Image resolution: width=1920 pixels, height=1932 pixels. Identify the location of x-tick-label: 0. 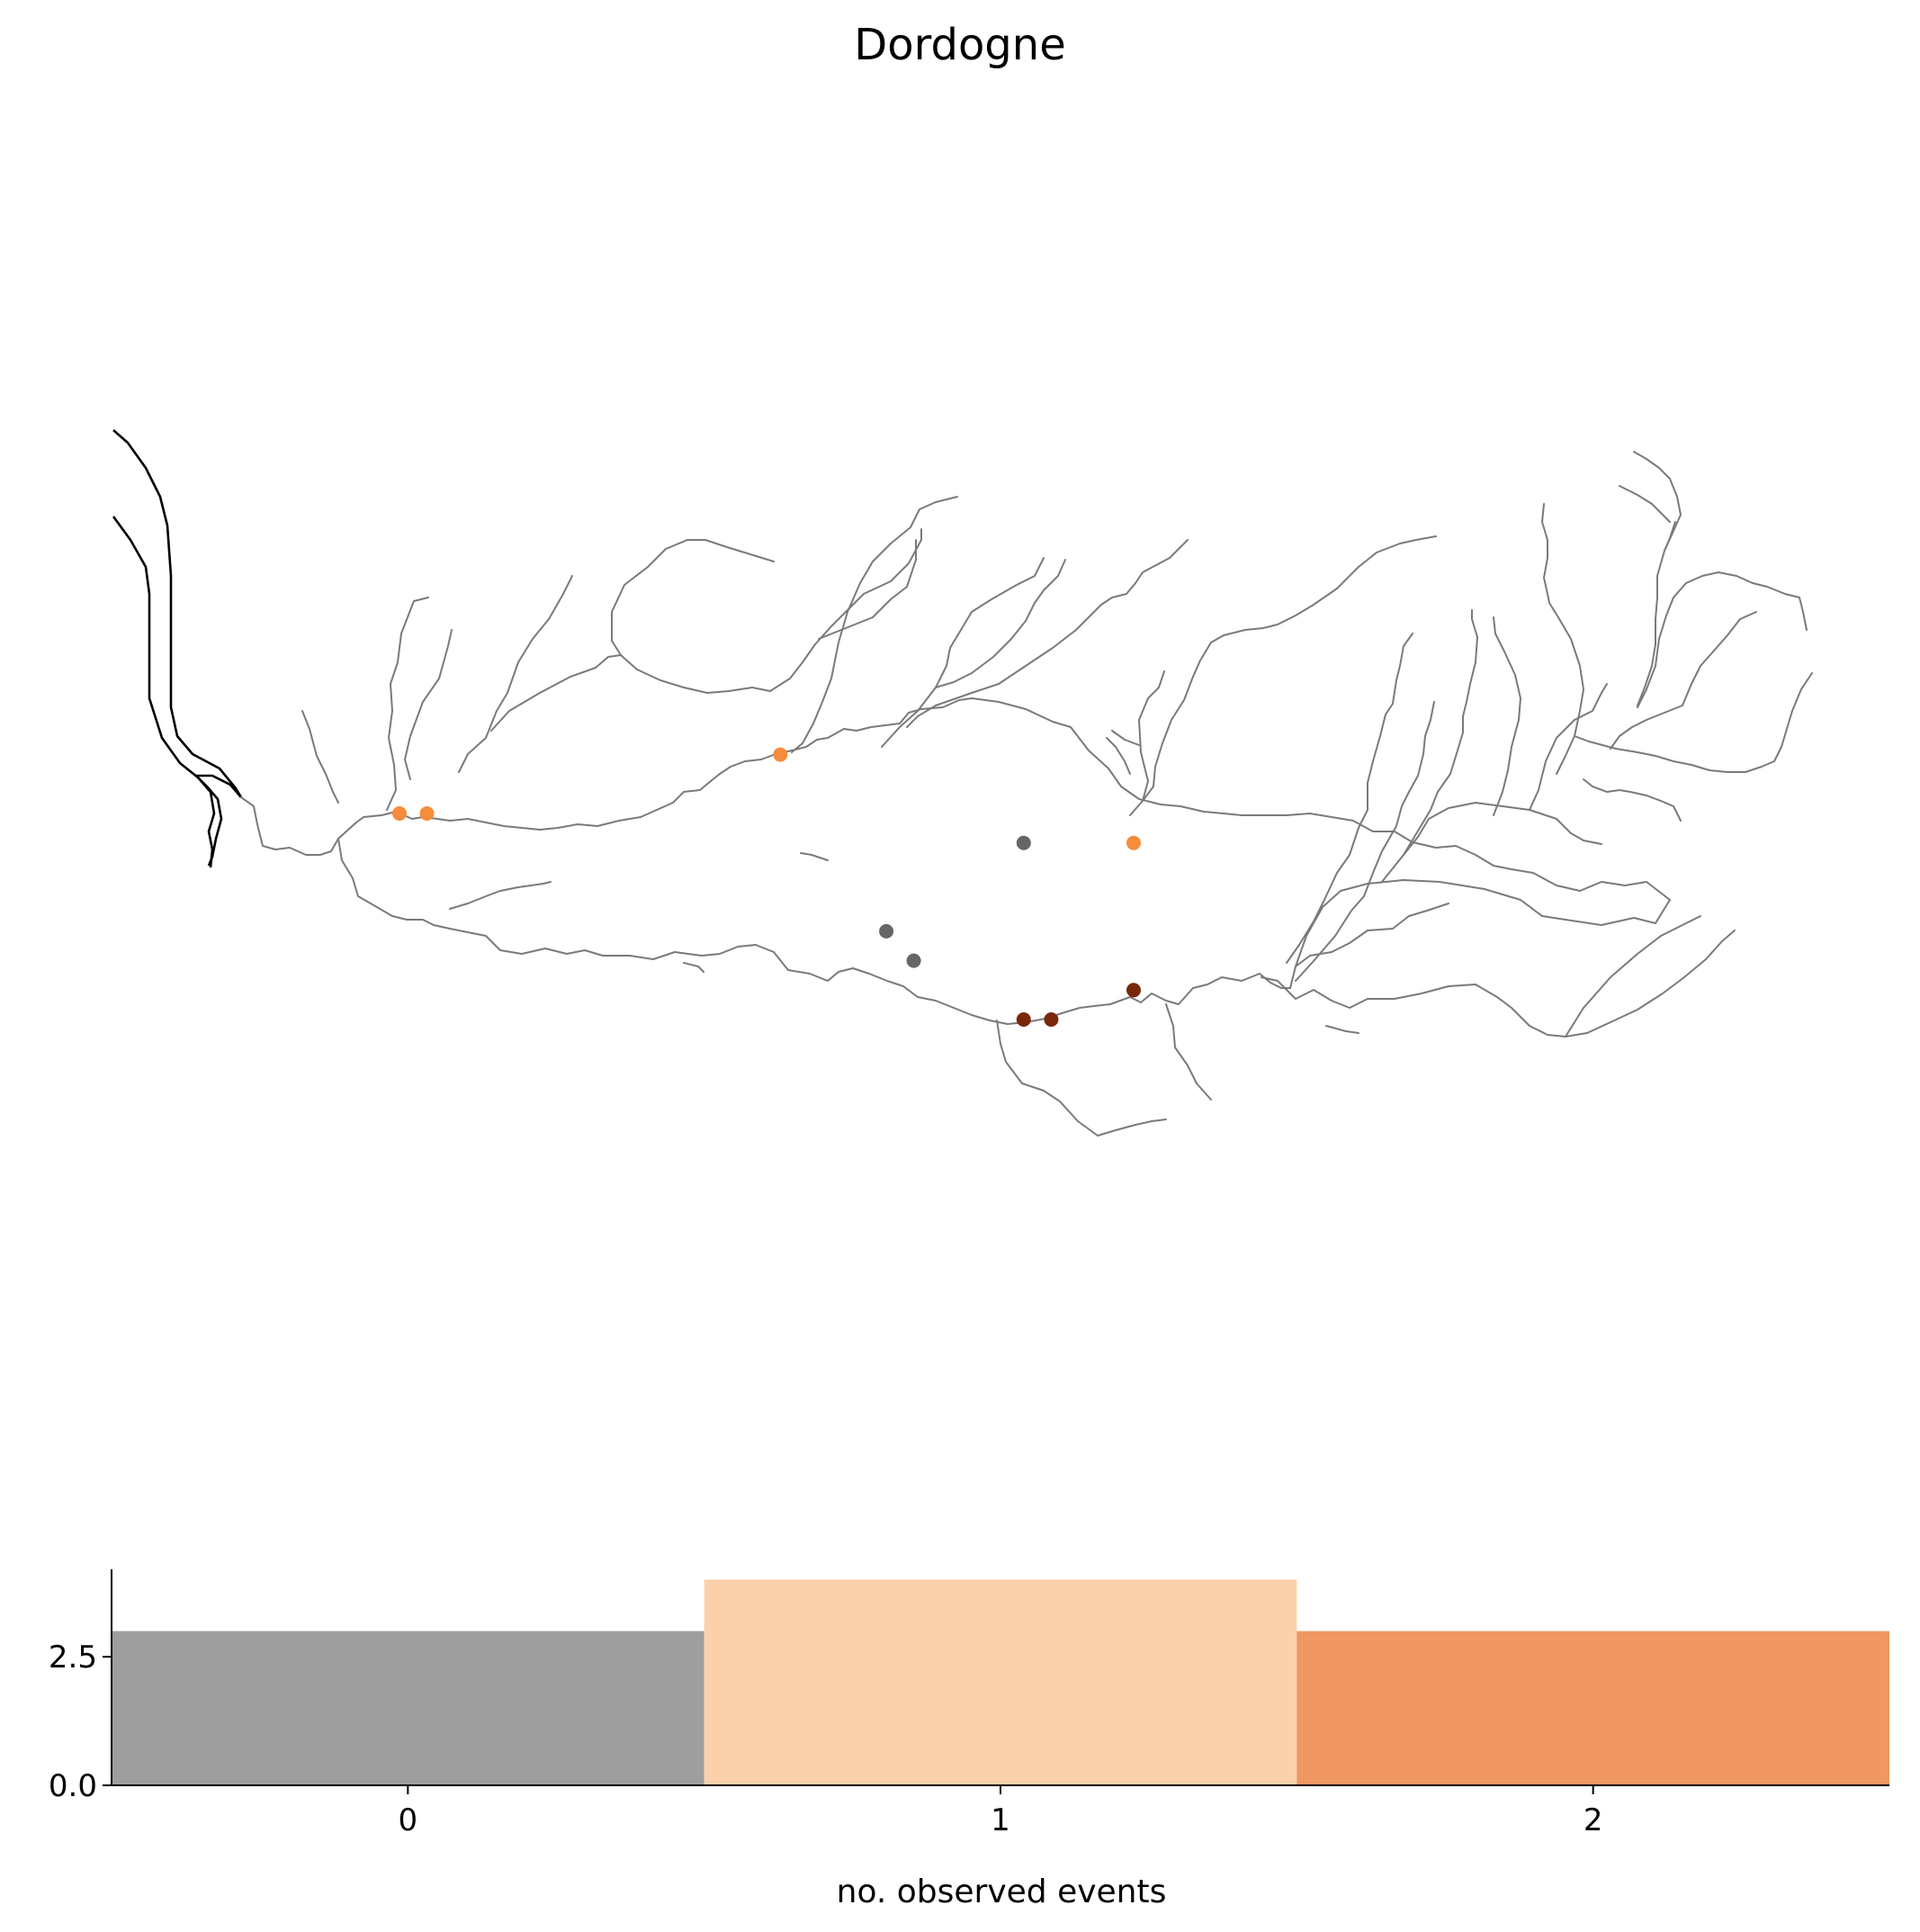
(409, 1820).